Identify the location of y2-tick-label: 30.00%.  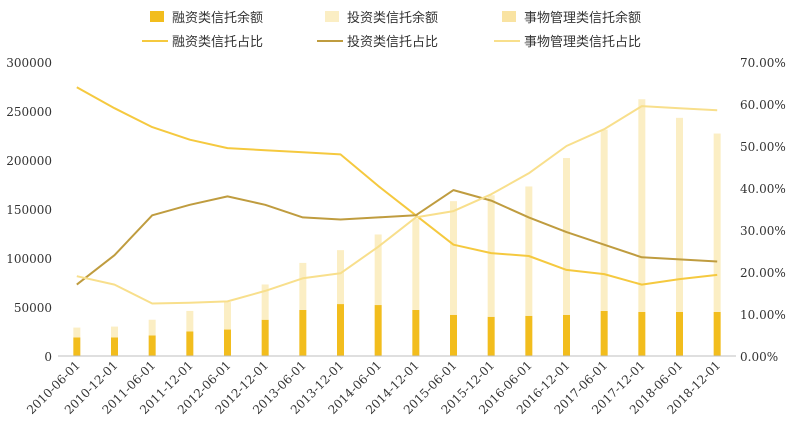
(763, 231).